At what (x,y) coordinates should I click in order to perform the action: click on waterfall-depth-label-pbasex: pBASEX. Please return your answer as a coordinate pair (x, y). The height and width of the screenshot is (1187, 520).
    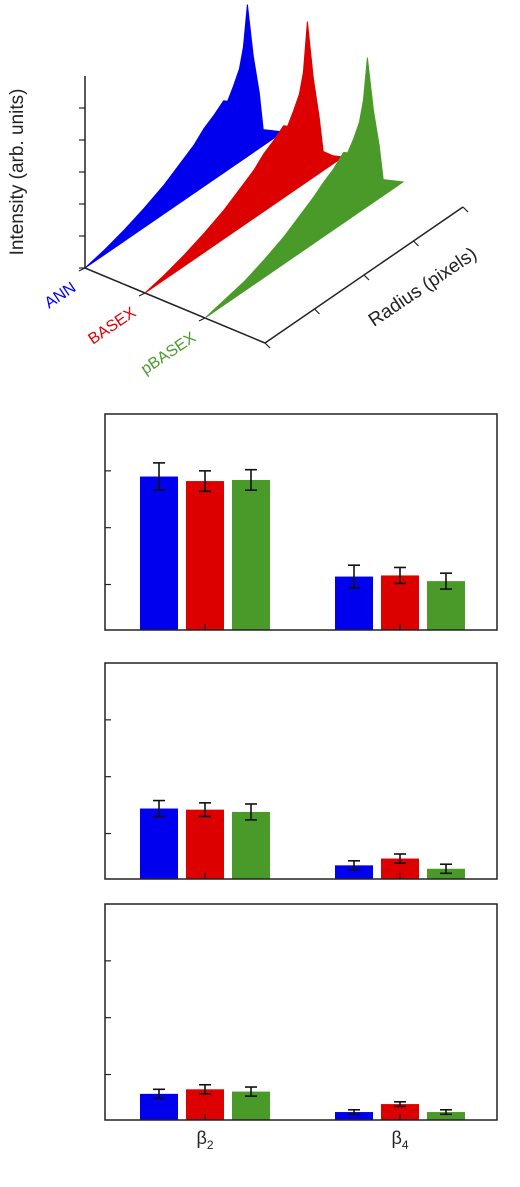
    Looking at the image, I should click on (168, 353).